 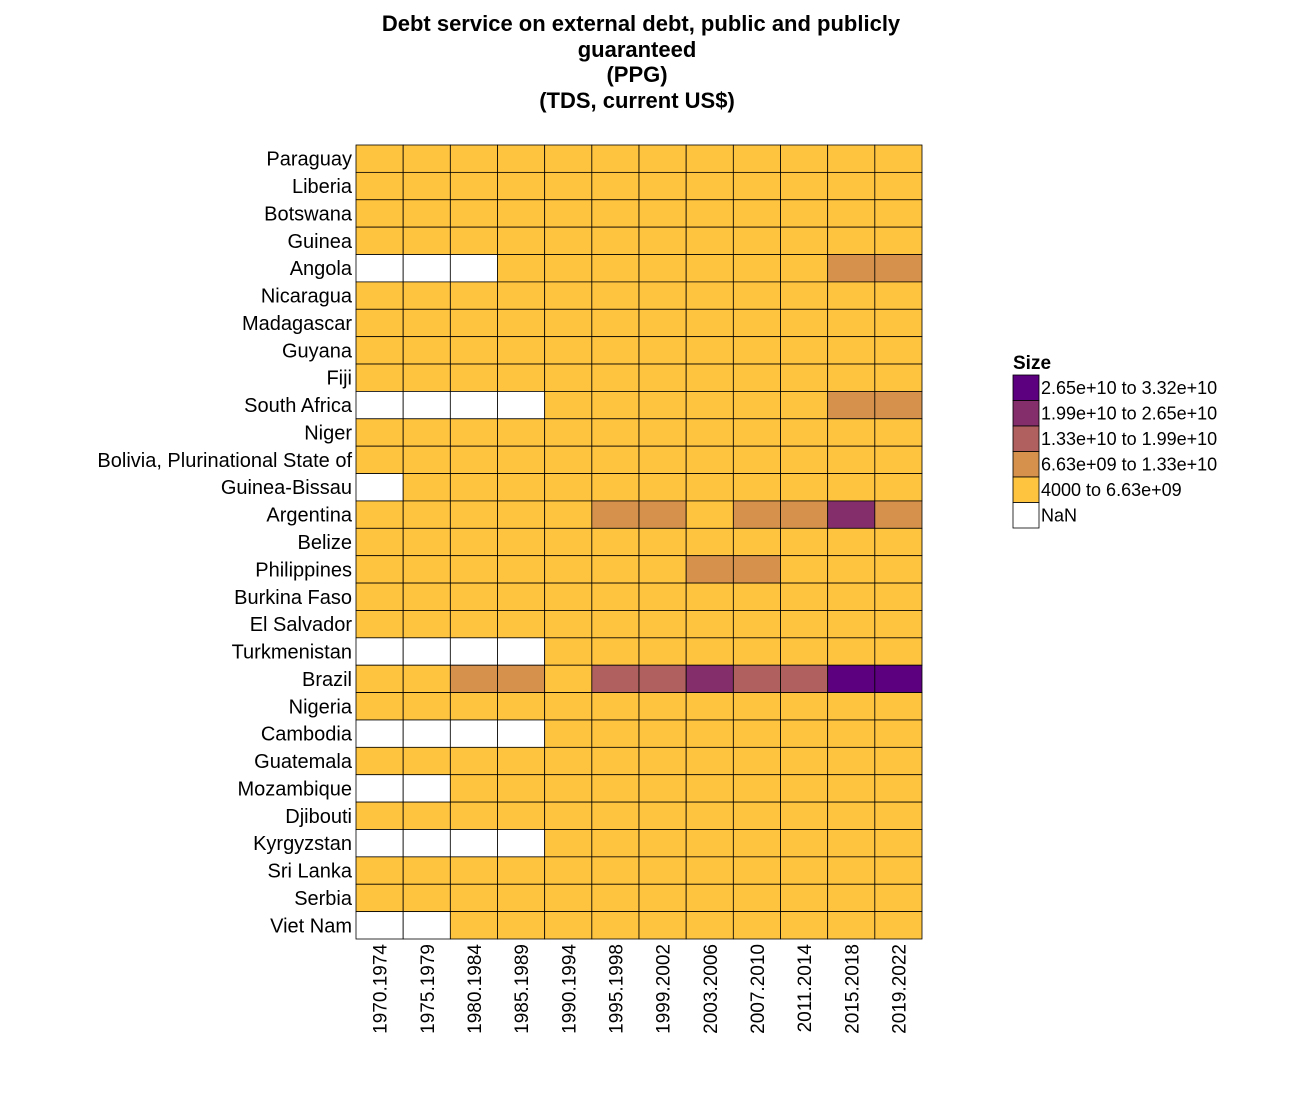 I want to click on row-label: Guinea-Bissau, so click(x=286, y=488).